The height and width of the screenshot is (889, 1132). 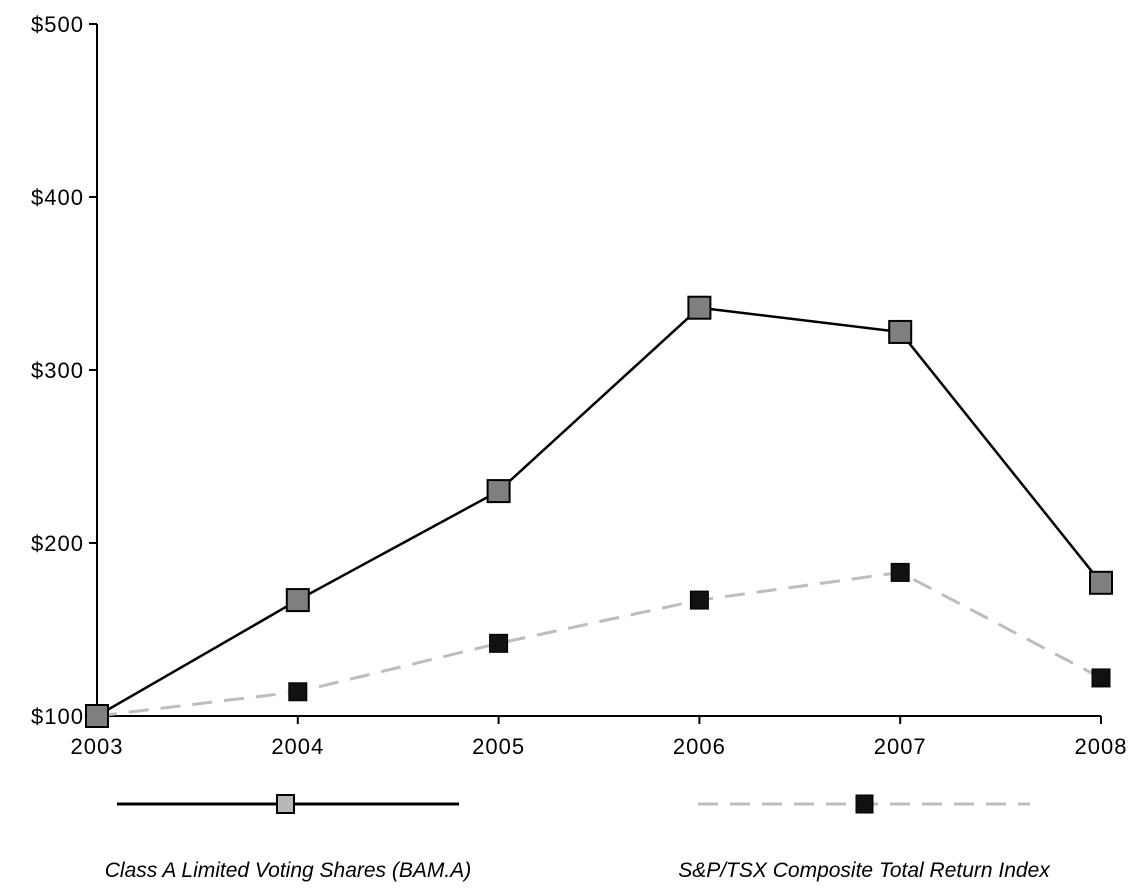 I want to click on x-tick-label: 2005, so click(x=498, y=746).